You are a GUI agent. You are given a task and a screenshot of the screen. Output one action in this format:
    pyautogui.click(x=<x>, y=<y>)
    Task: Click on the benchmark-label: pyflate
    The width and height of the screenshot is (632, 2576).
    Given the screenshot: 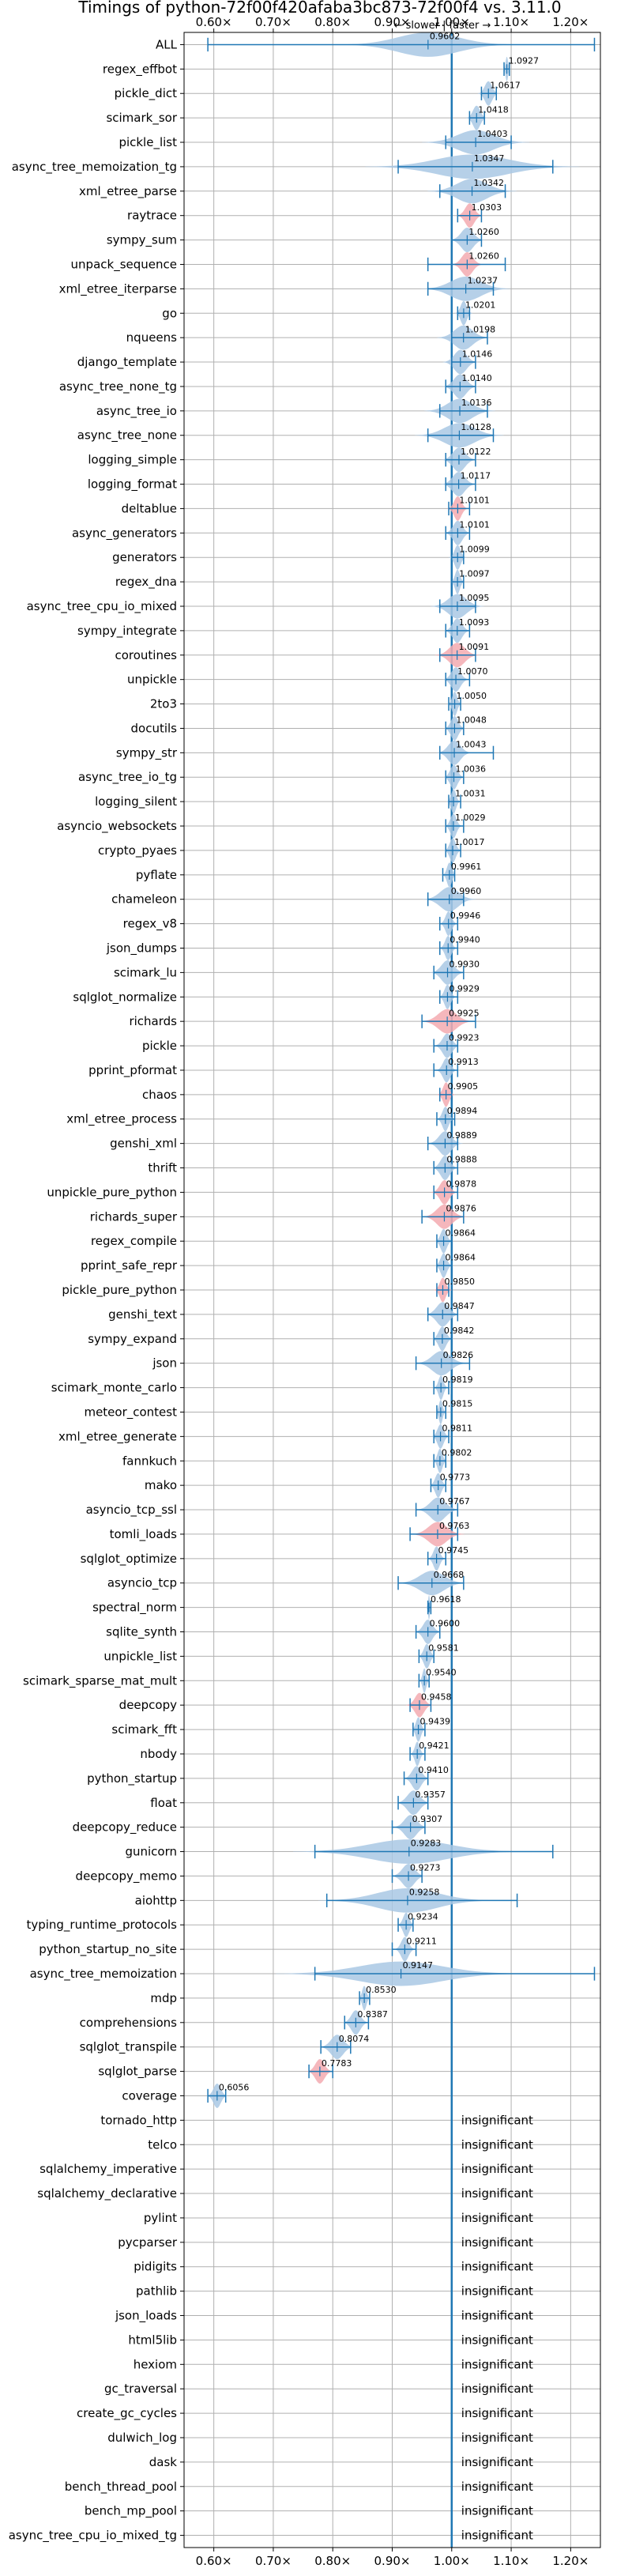 What is the action you would take?
    pyautogui.click(x=157, y=875)
    